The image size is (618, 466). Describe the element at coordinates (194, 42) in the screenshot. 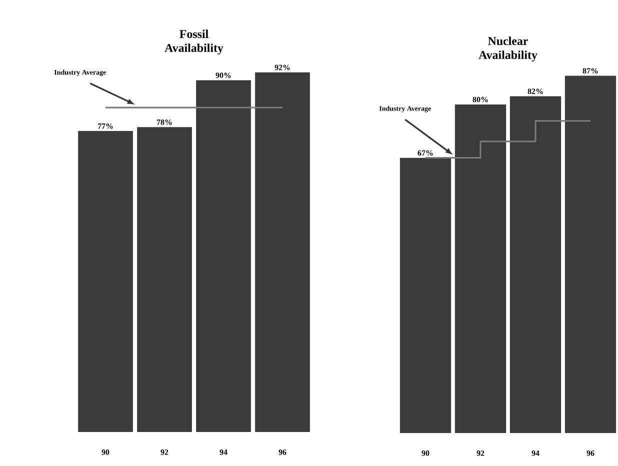

I see `chart-title: Fossil Availability` at that location.